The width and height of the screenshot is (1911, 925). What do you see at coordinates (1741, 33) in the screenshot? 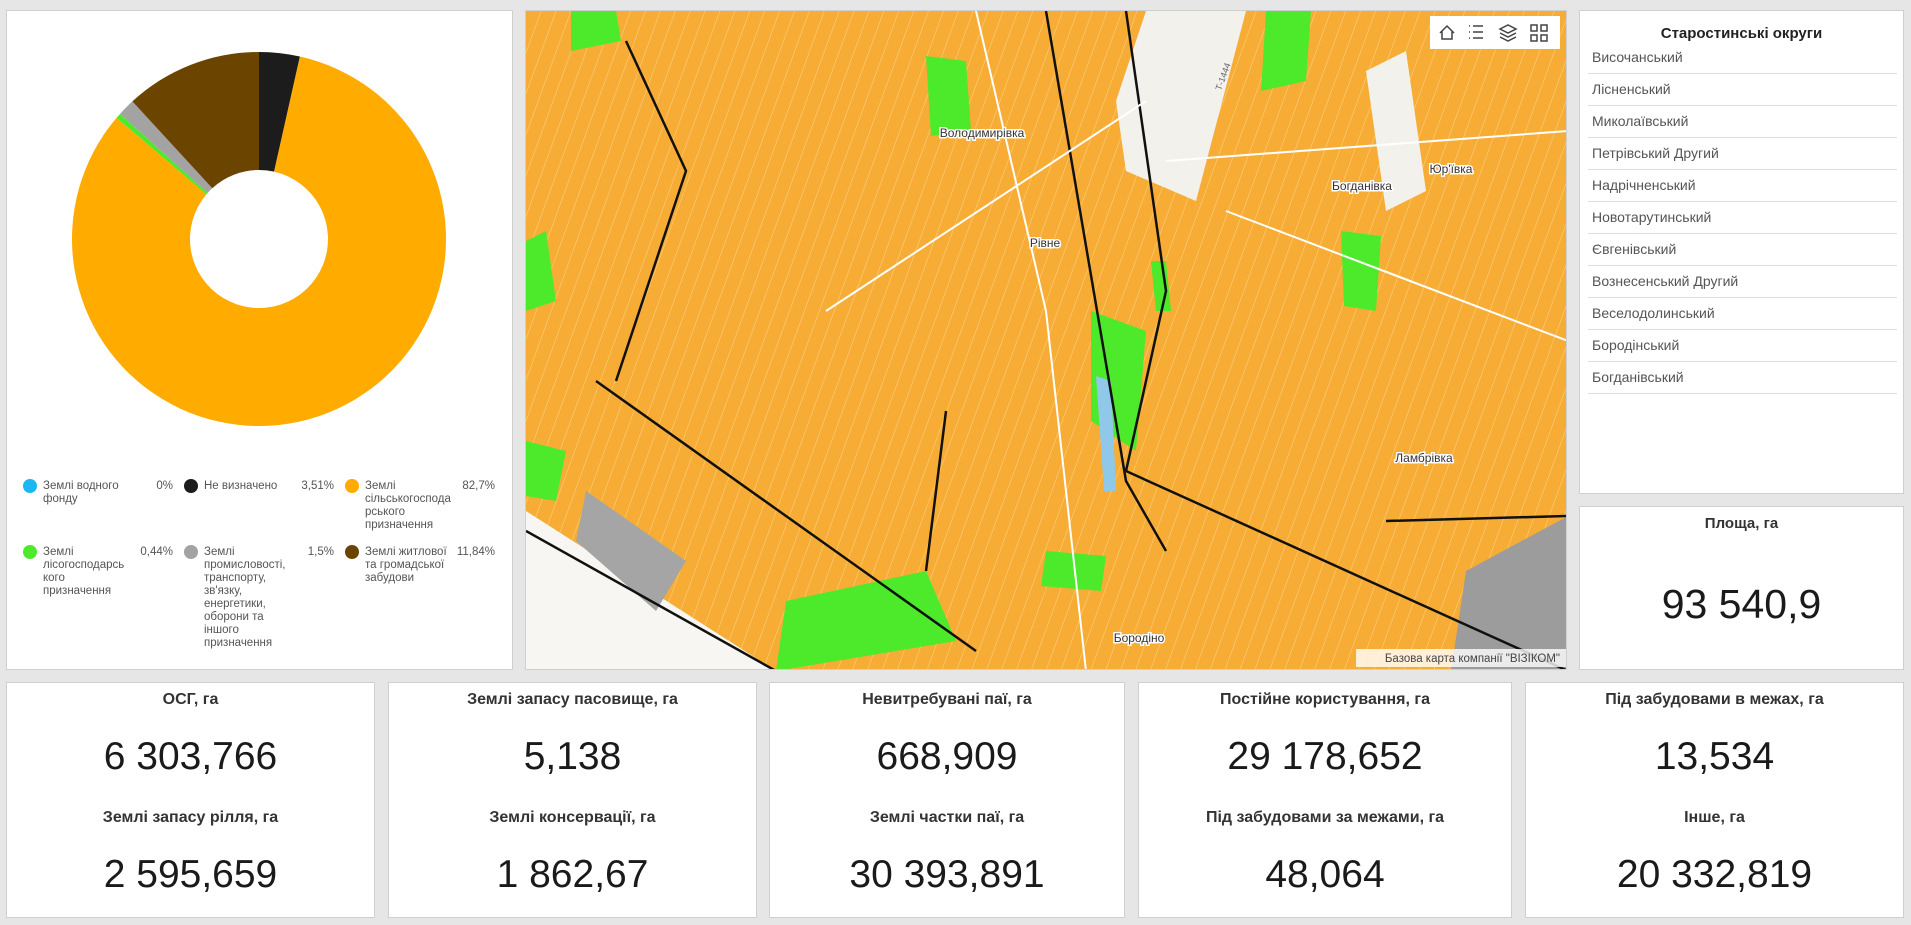
I see `list-title: Старостинські округи` at bounding box center [1741, 33].